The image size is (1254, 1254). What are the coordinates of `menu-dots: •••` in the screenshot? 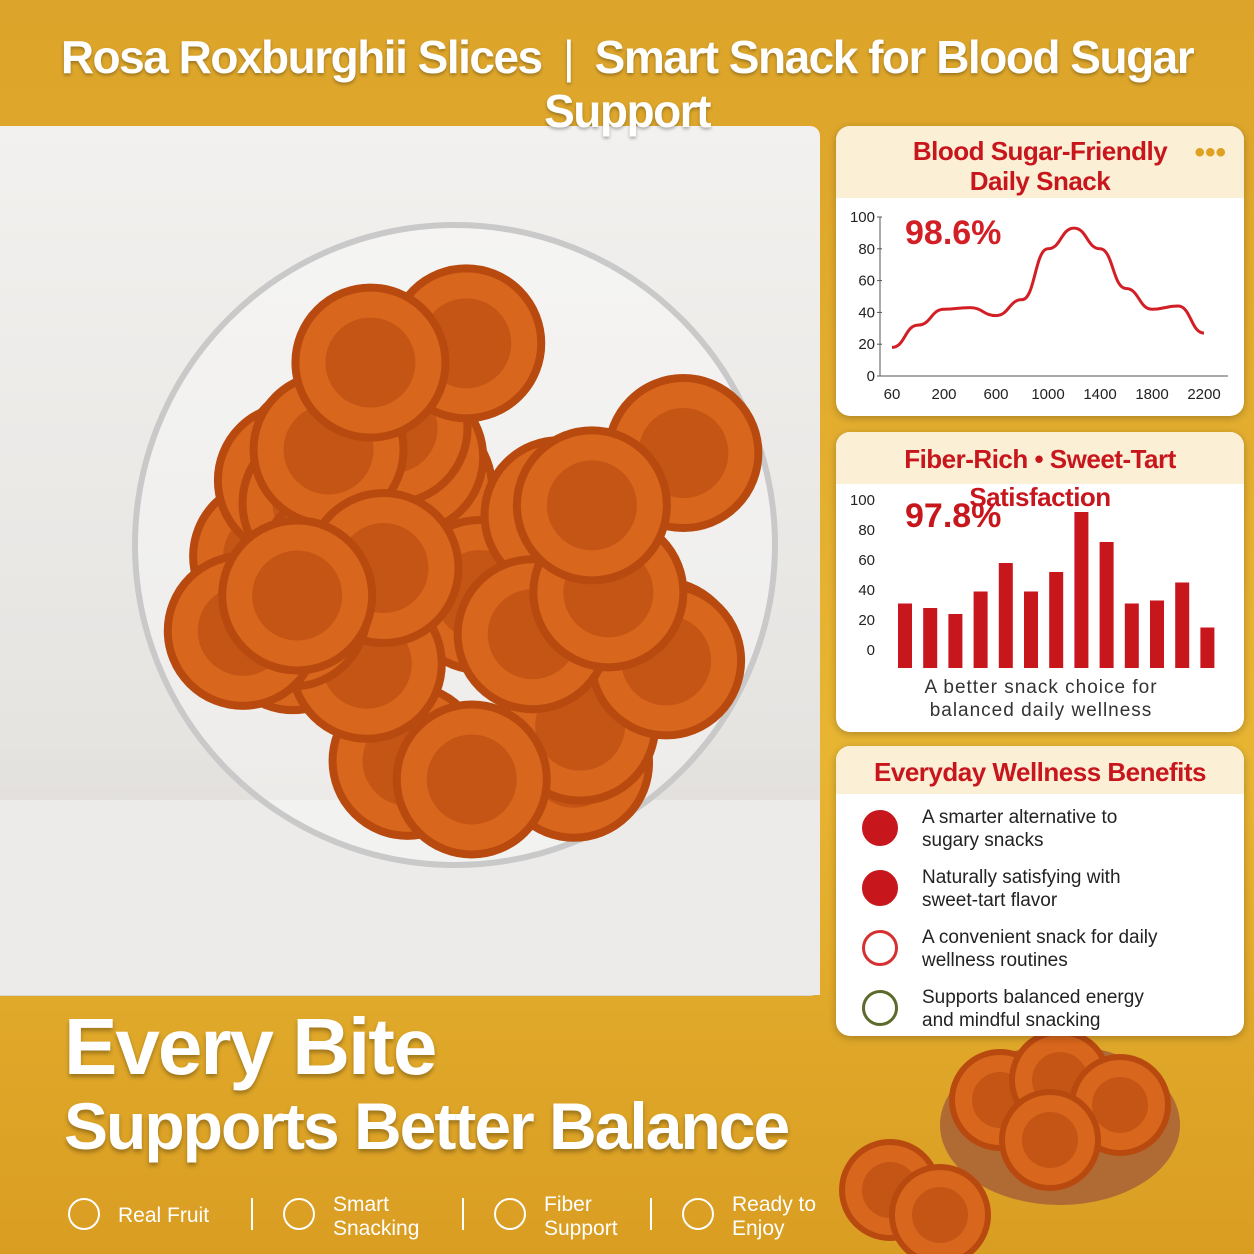 It's located at (1210, 152).